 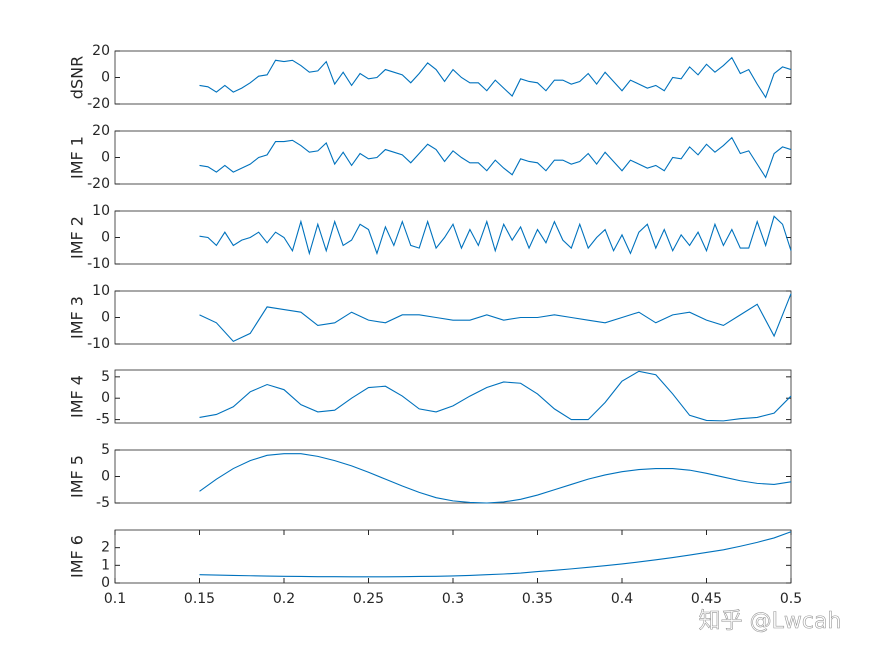 What do you see at coordinates (115, 599) in the screenshot?
I see `x-tick-label: 0.1` at bounding box center [115, 599].